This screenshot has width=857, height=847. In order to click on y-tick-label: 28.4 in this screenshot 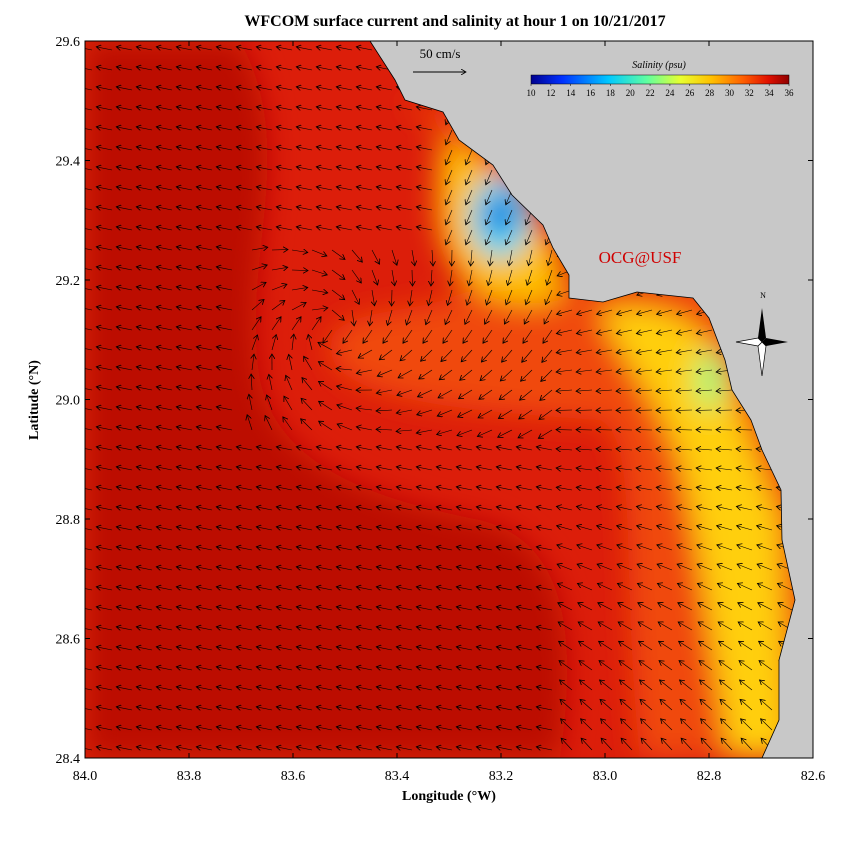, I will do `click(68, 759)`.